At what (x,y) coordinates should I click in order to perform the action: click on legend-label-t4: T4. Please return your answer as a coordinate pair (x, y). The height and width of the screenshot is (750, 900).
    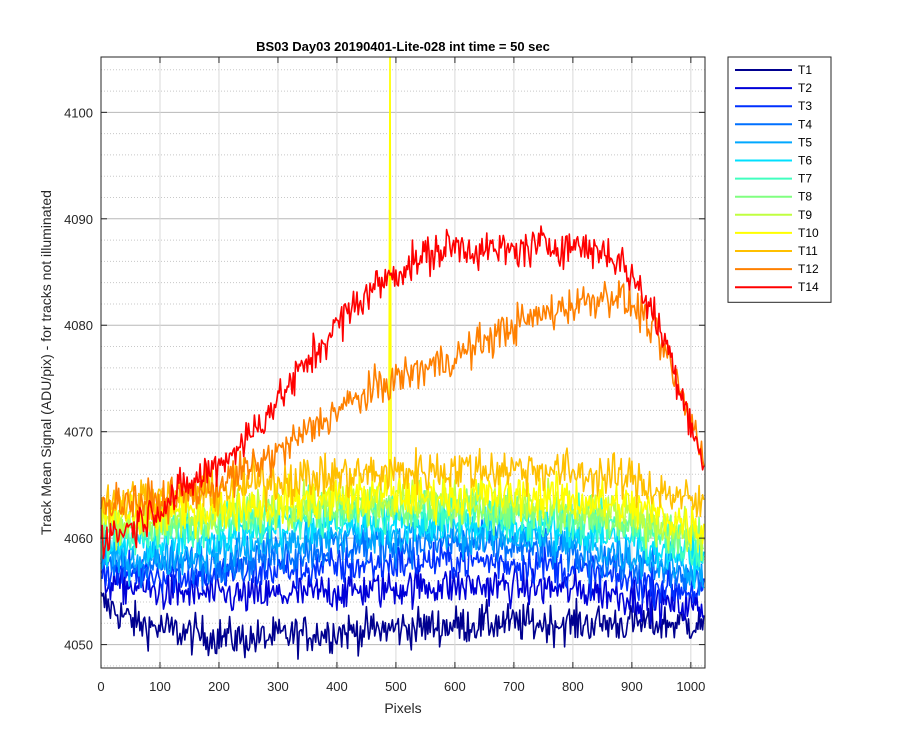
    Looking at the image, I should click on (805, 124).